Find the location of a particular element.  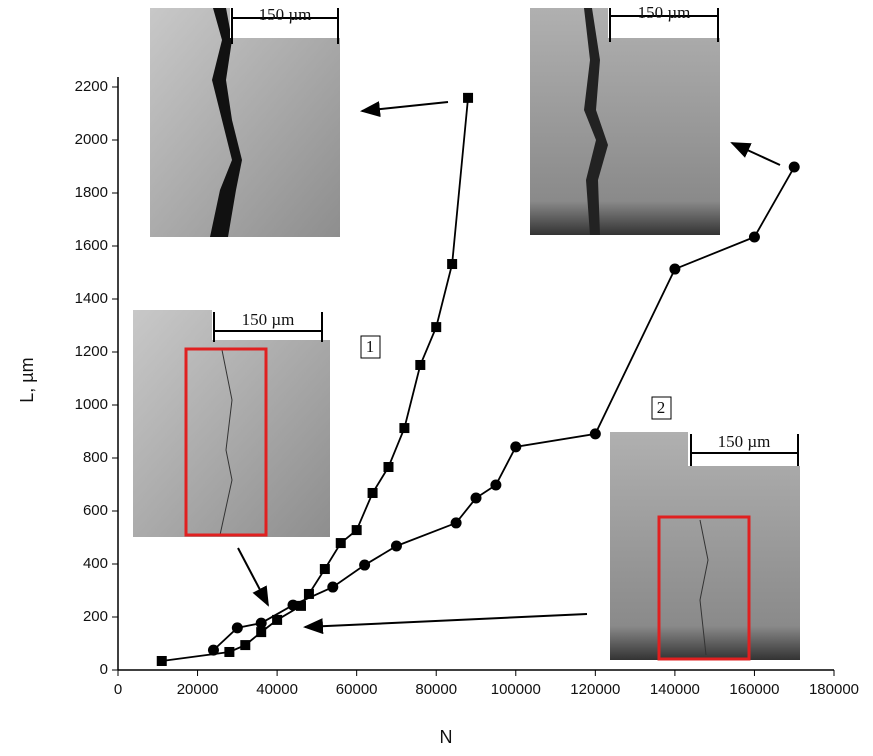

x-tick-label: 0 is located at coordinates (118, 689).